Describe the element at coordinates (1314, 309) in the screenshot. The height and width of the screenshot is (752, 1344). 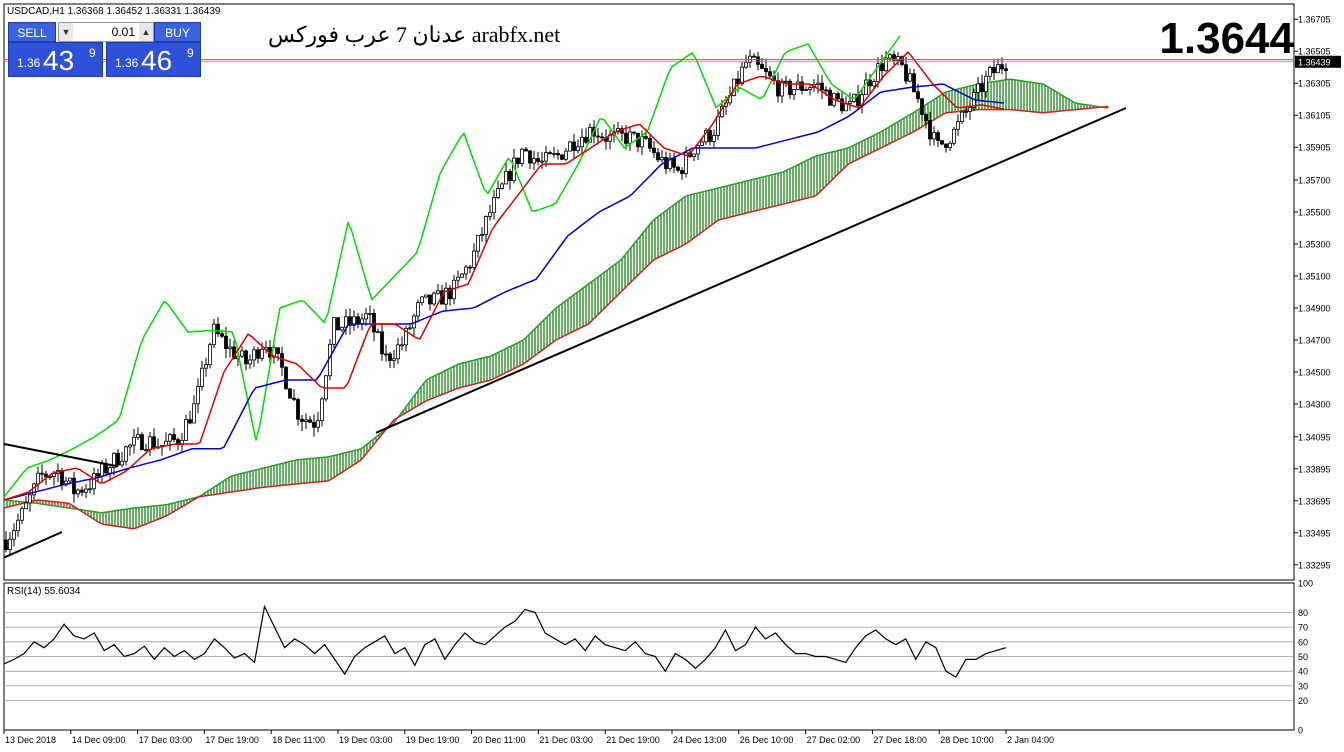
I see `price-tick-label: 1.34900` at that location.